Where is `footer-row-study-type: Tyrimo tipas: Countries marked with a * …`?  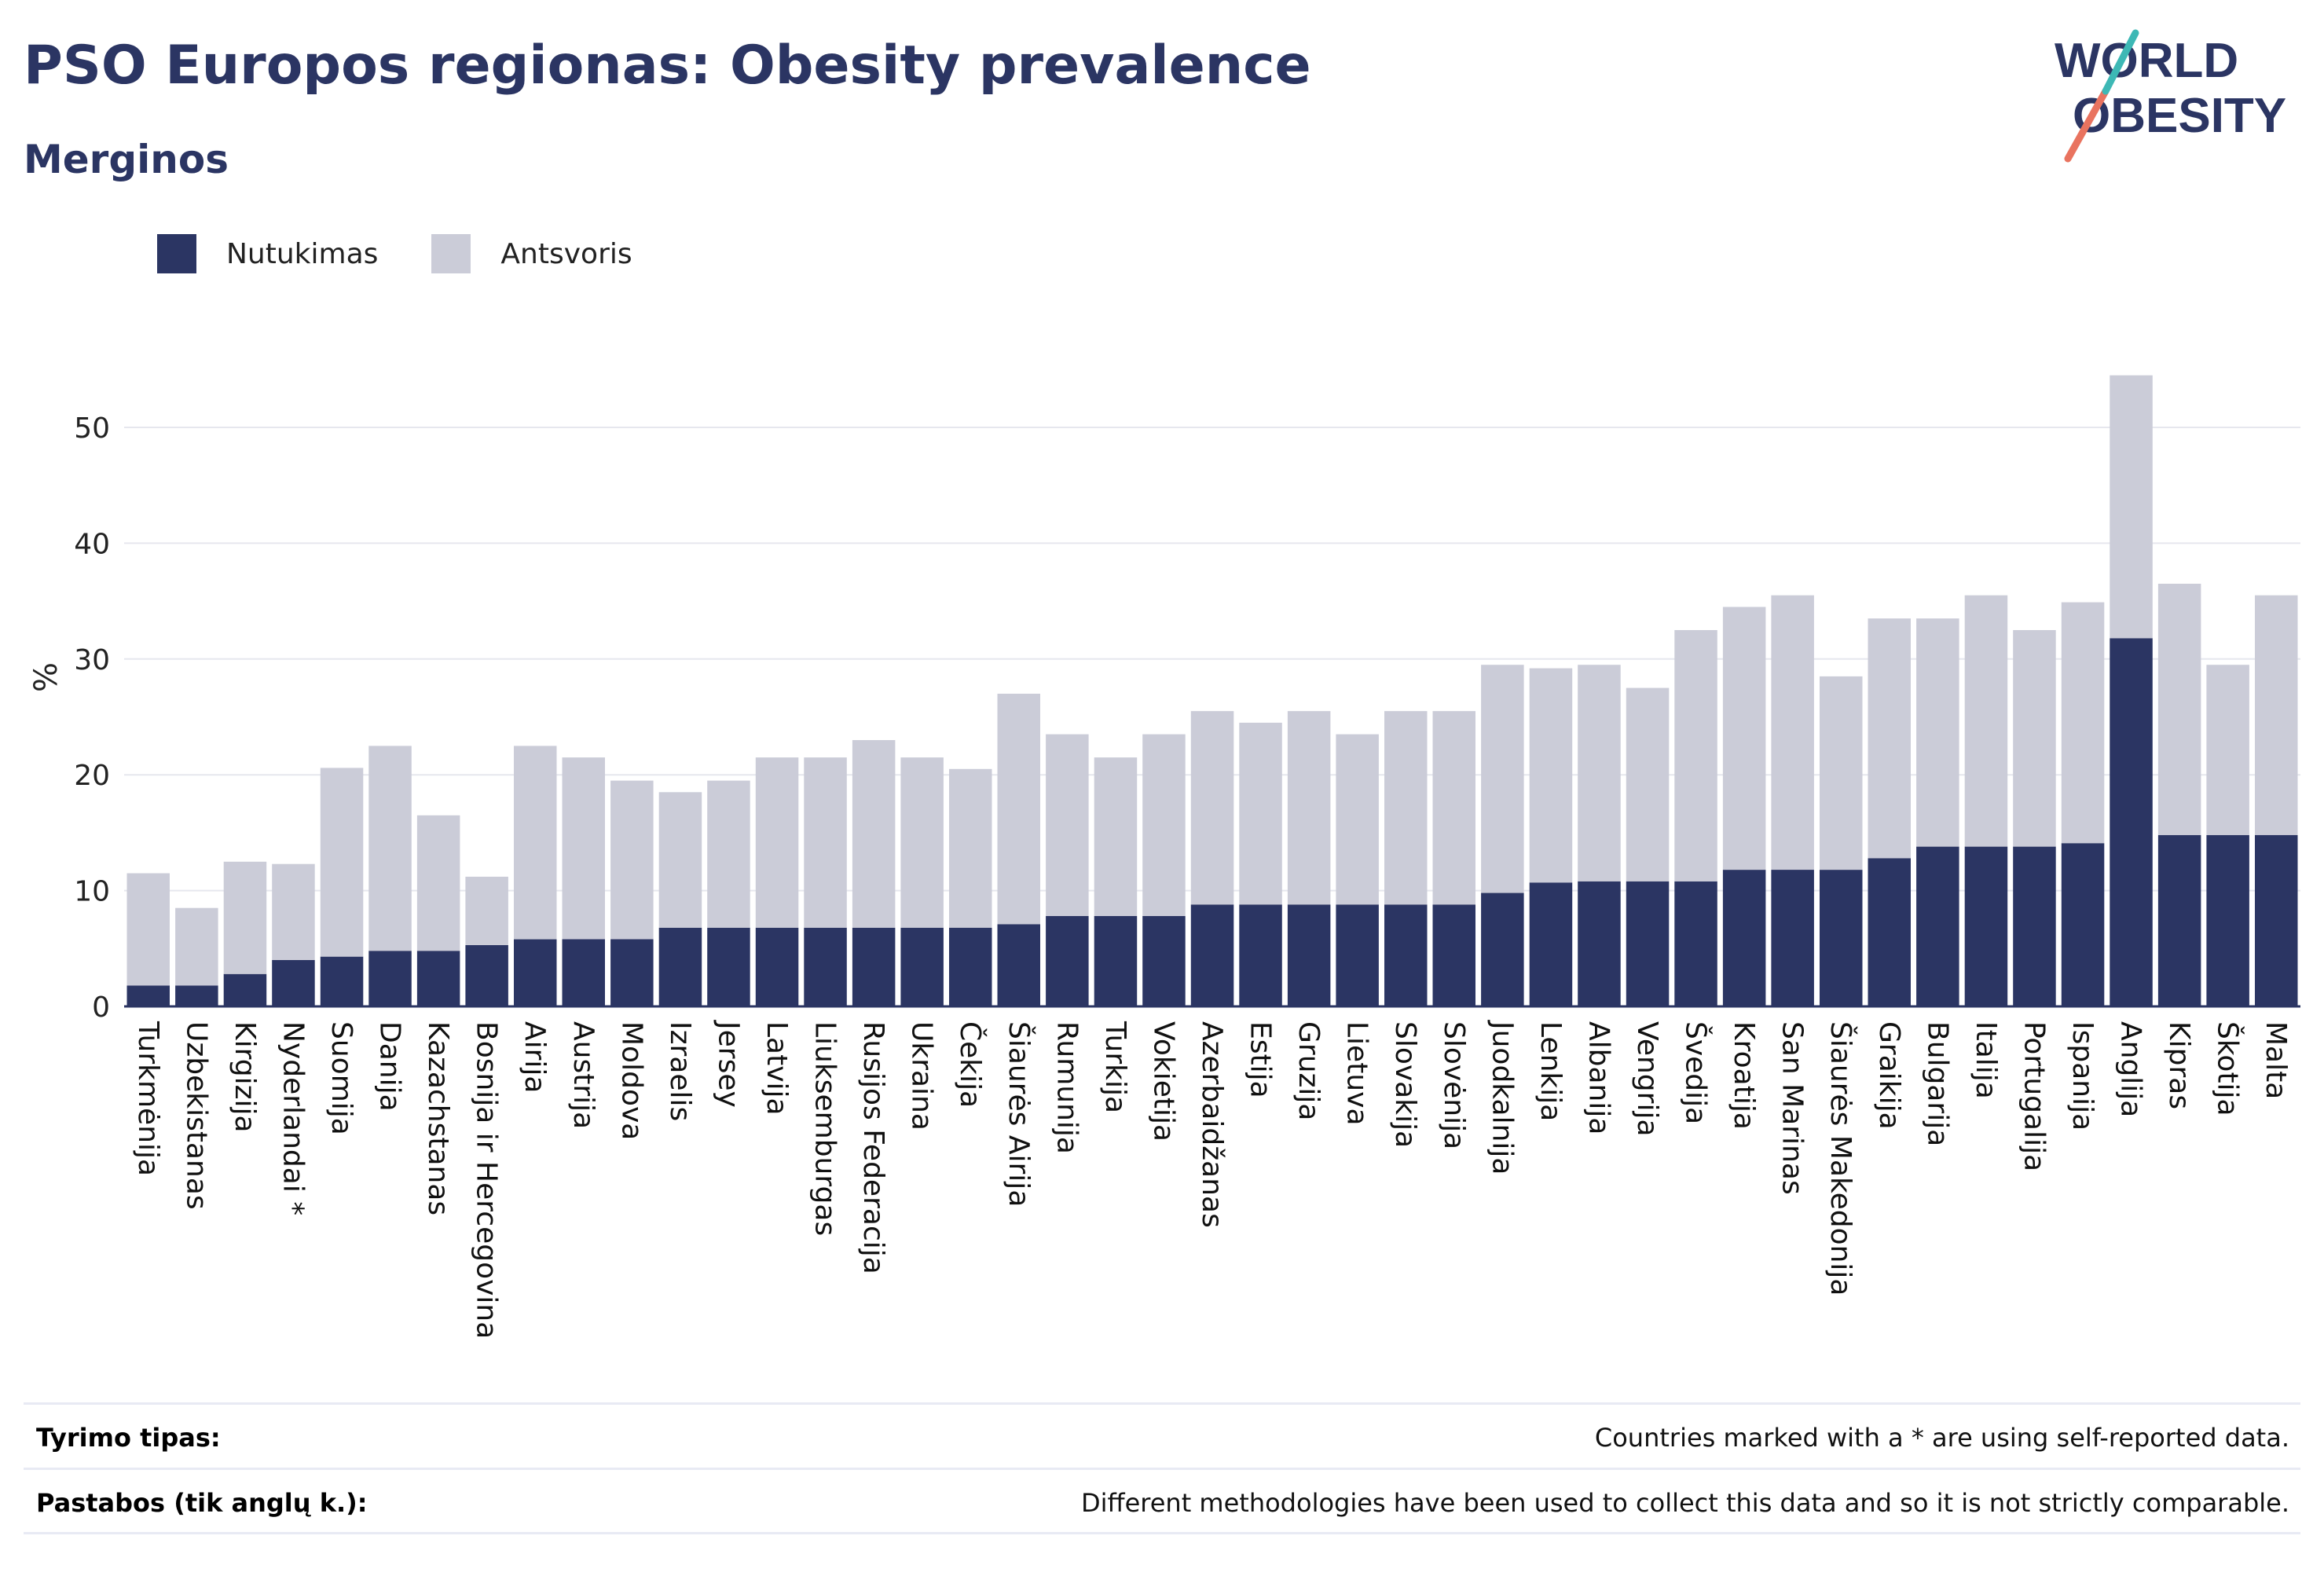
footer-row-study-type: Tyrimo tipas: Countries marked with a * … is located at coordinates (1162, 1437).